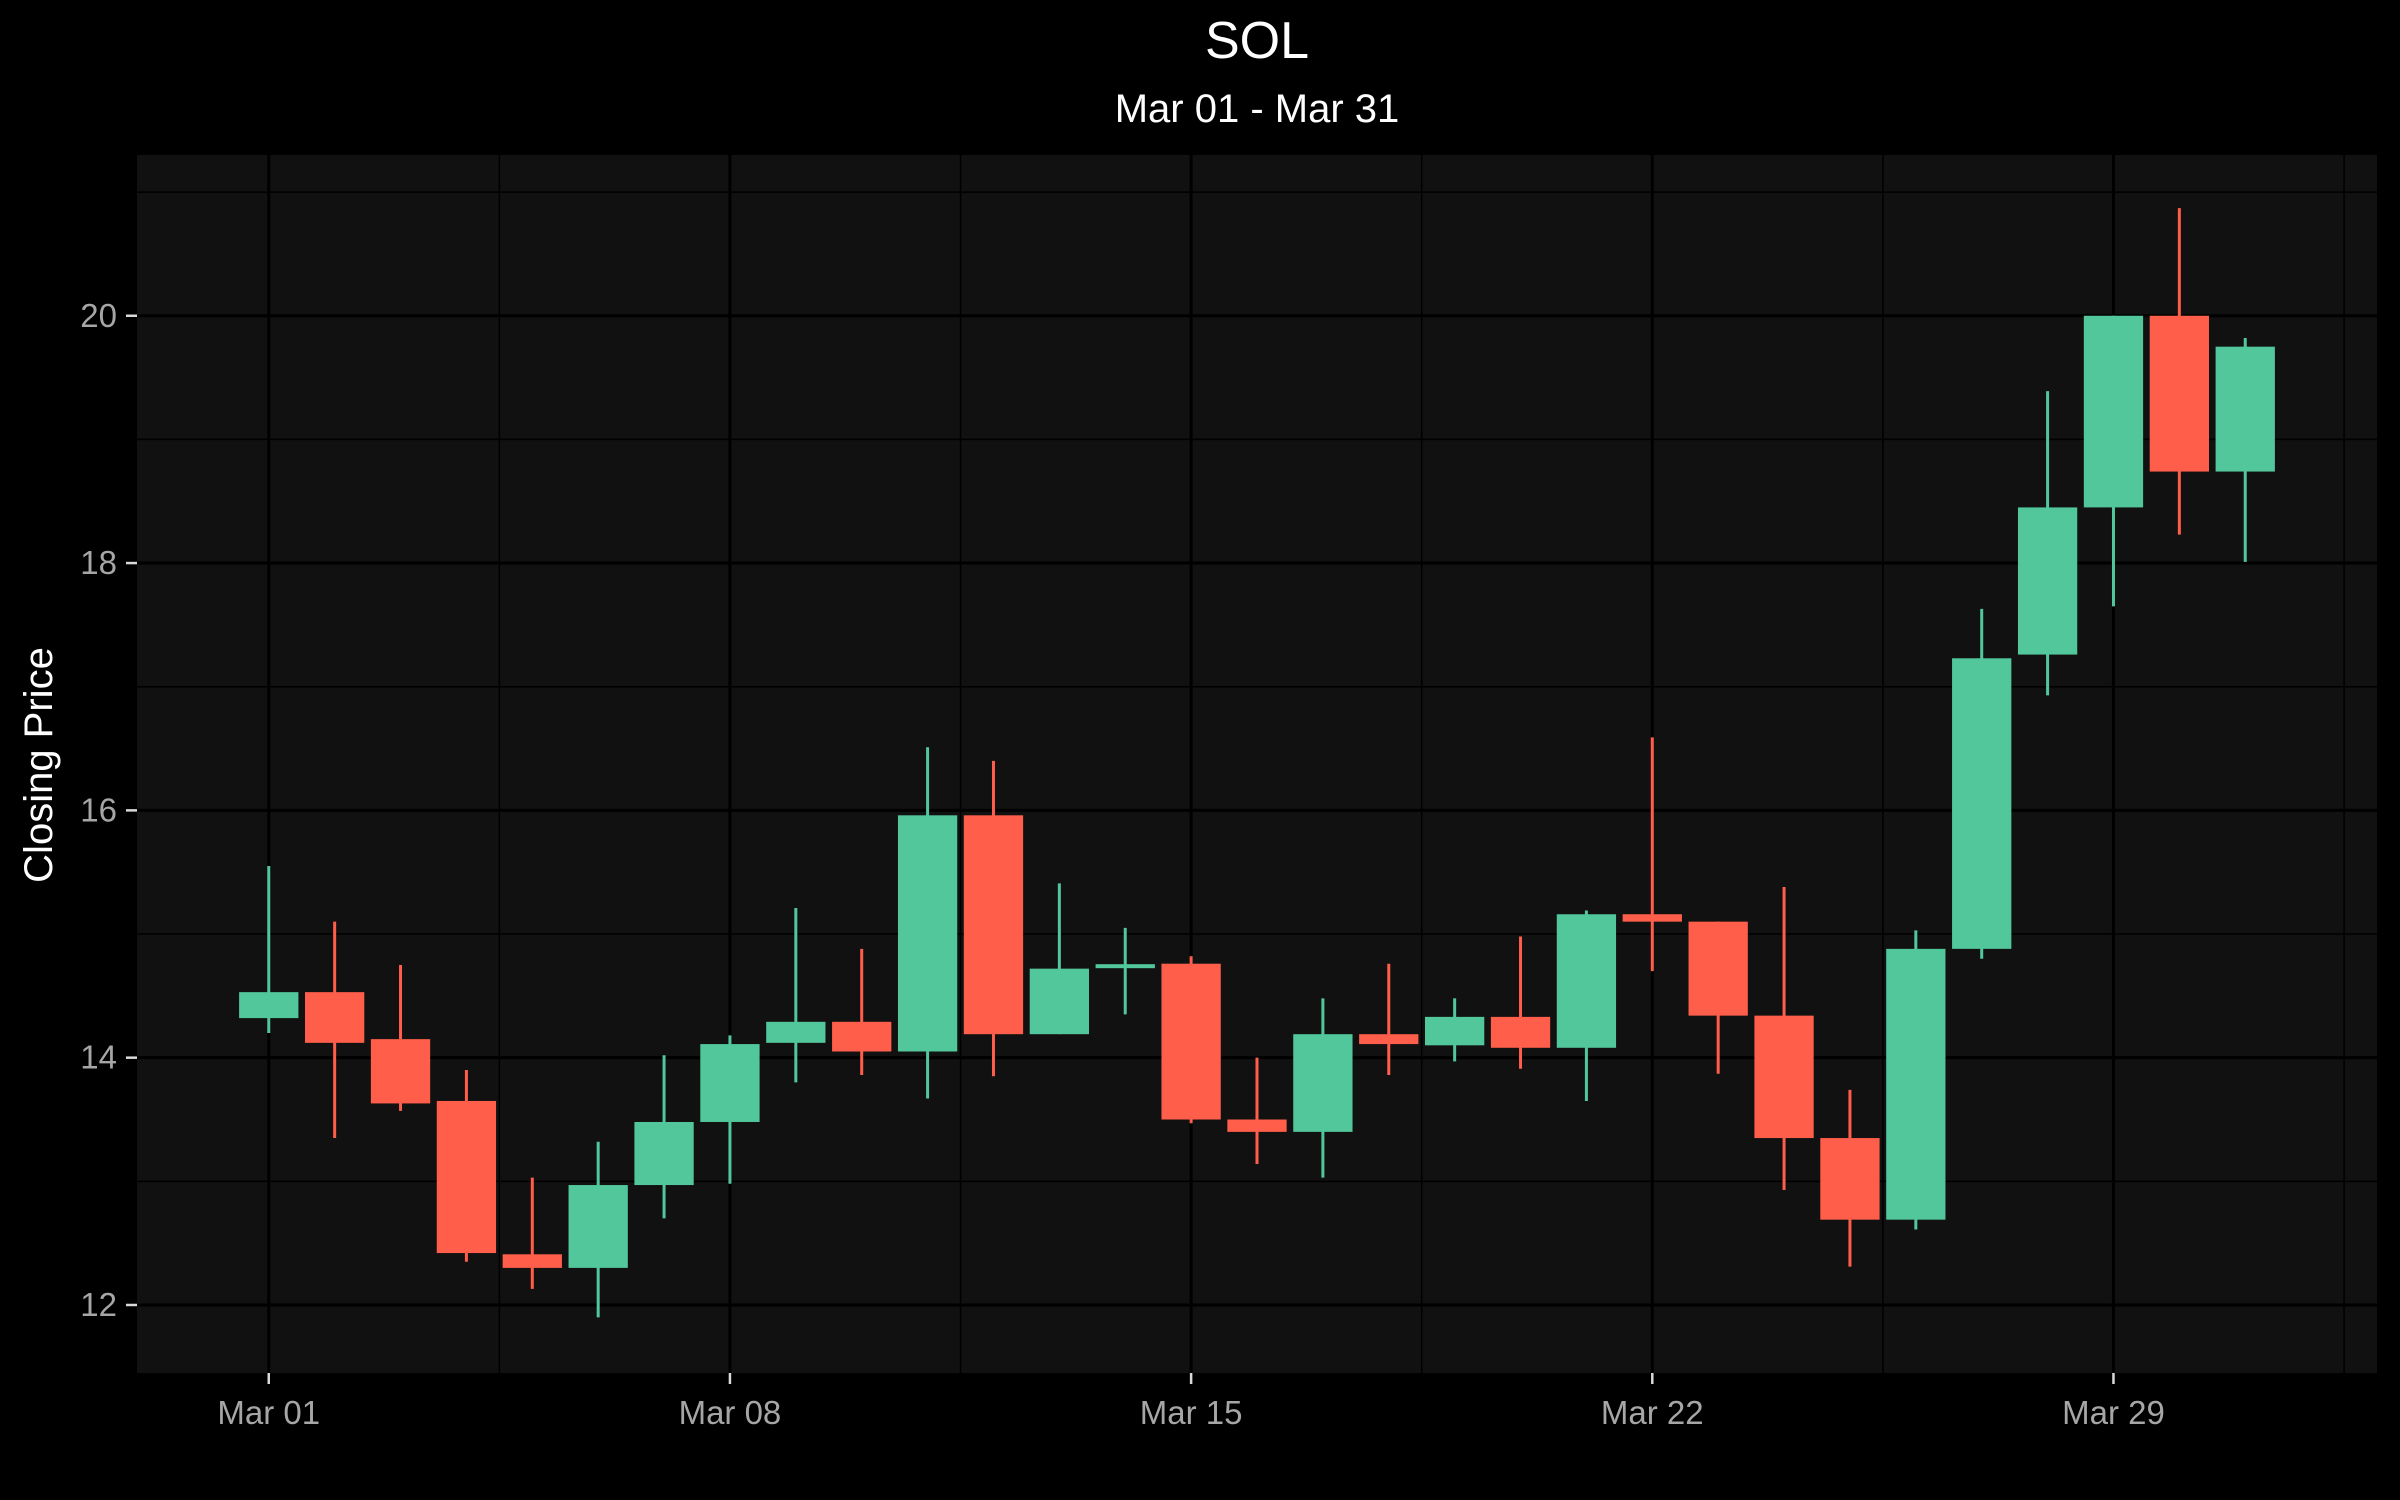 This screenshot has width=2400, height=1500. What do you see at coordinates (98, 1057) in the screenshot?
I see `y-tick-label: 14` at bounding box center [98, 1057].